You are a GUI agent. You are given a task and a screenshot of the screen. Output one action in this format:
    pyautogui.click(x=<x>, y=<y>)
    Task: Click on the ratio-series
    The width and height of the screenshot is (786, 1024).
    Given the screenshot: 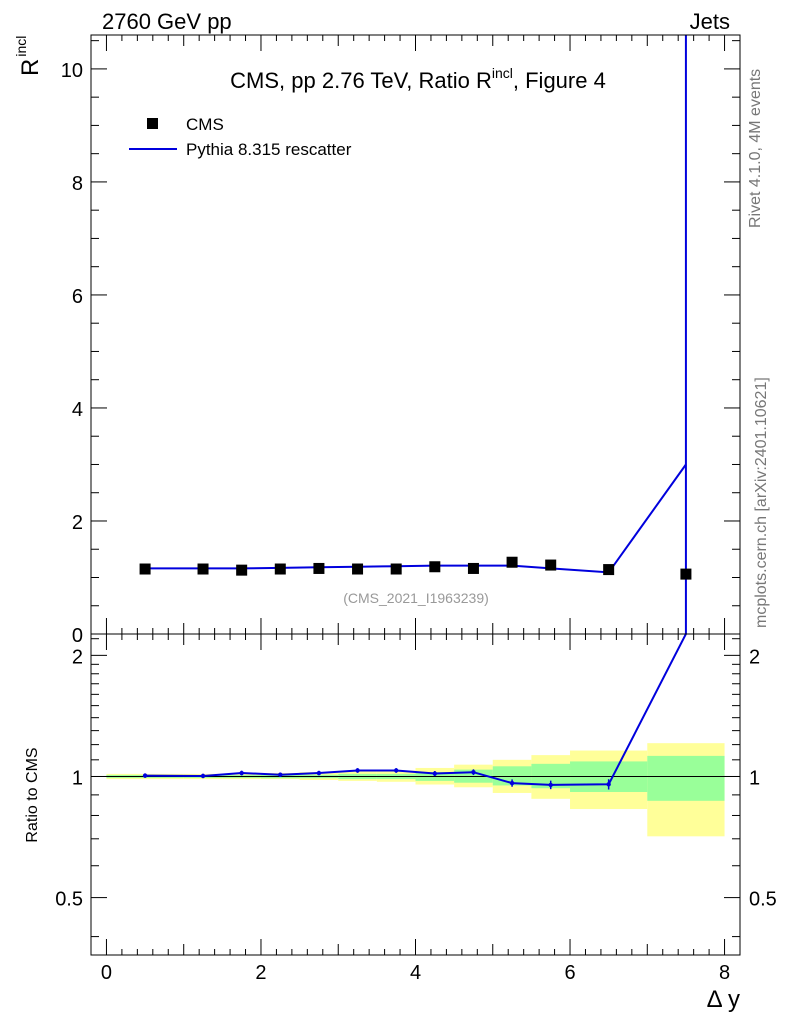 What is the action you would take?
    pyautogui.click(x=414, y=711)
    